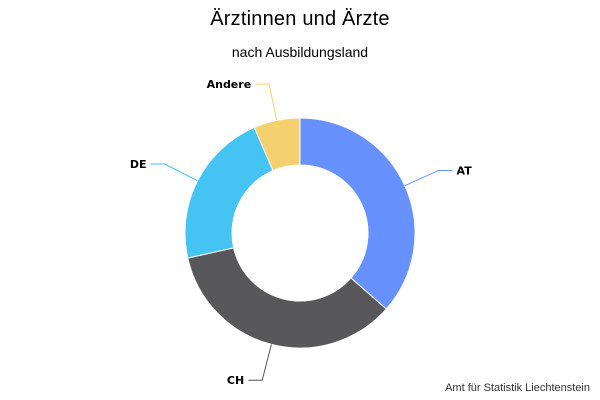  What do you see at coordinates (138, 164) in the screenshot?
I see `slice-label-de: DE` at bounding box center [138, 164].